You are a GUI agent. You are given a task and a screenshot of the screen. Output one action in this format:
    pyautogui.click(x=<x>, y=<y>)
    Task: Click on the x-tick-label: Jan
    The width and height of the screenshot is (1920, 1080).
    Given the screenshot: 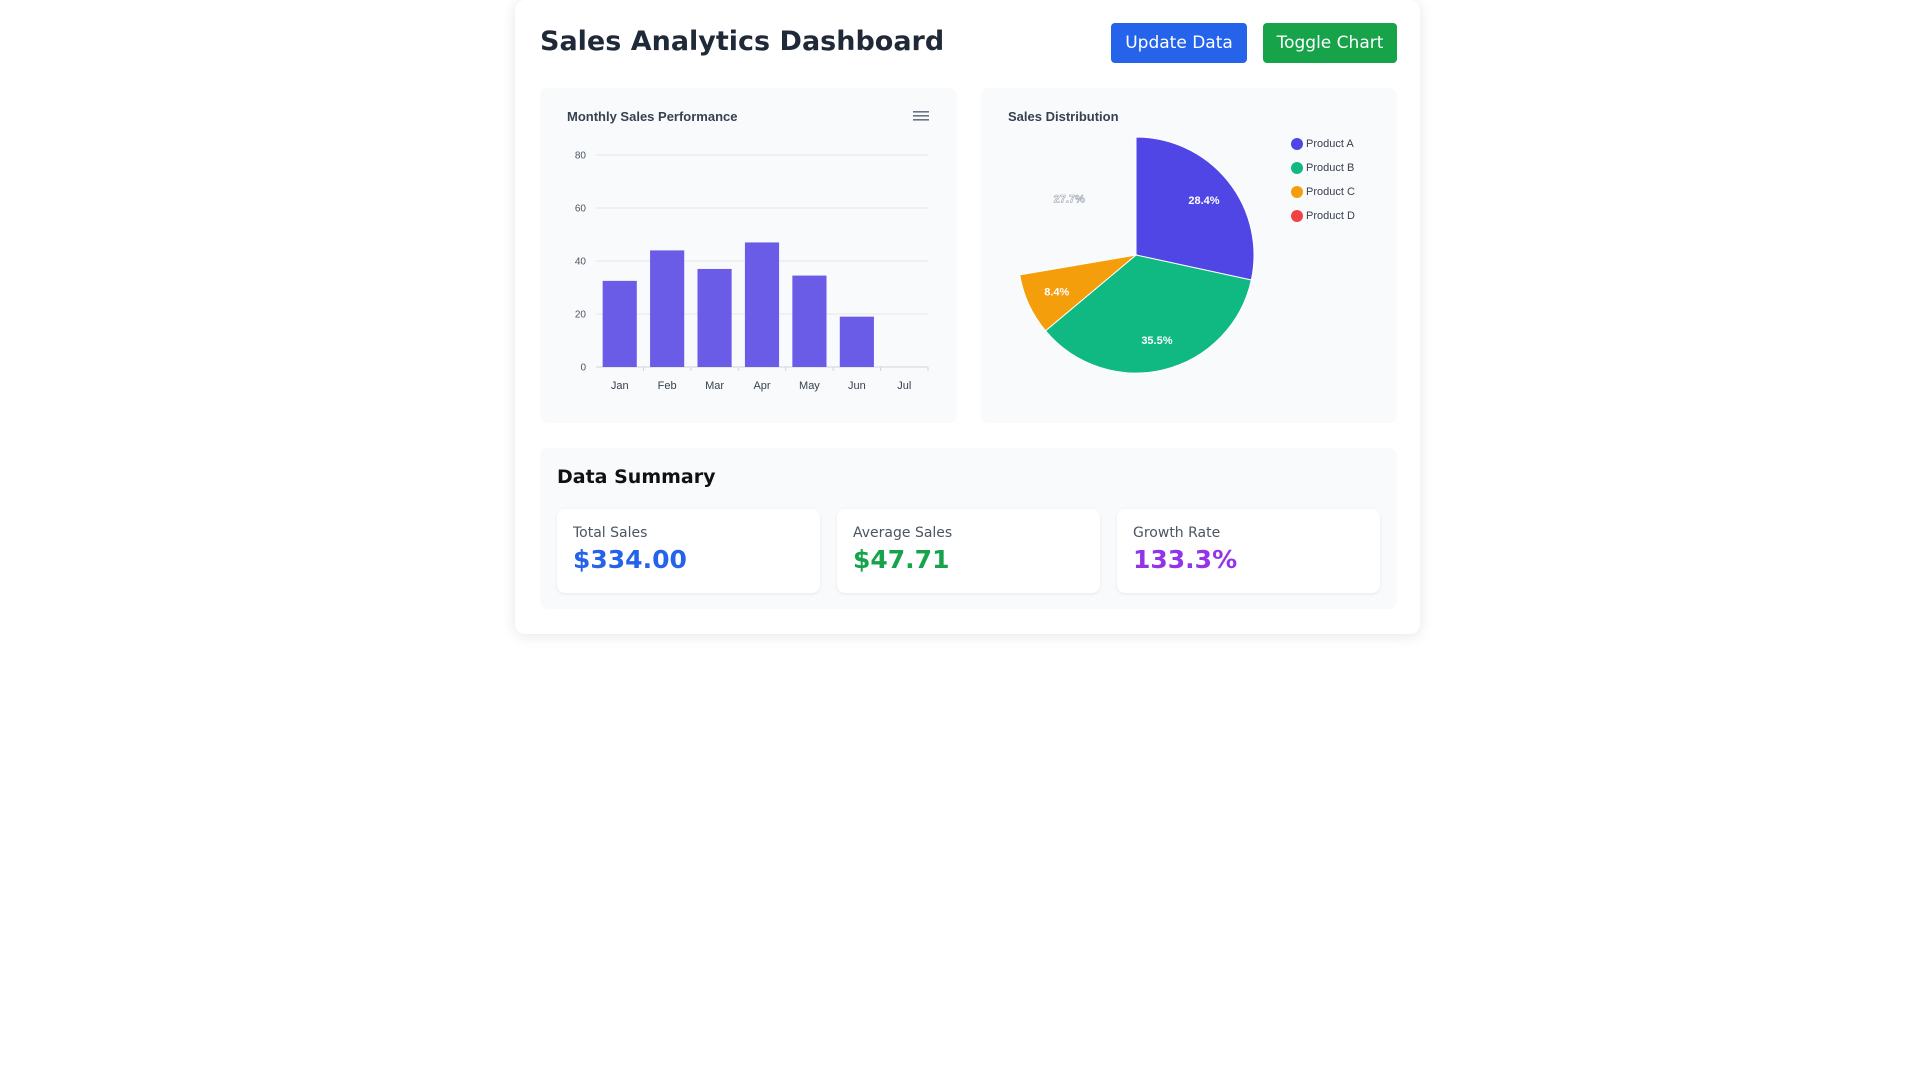 What is the action you would take?
    pyautogui.click(x=620, y=386)
    